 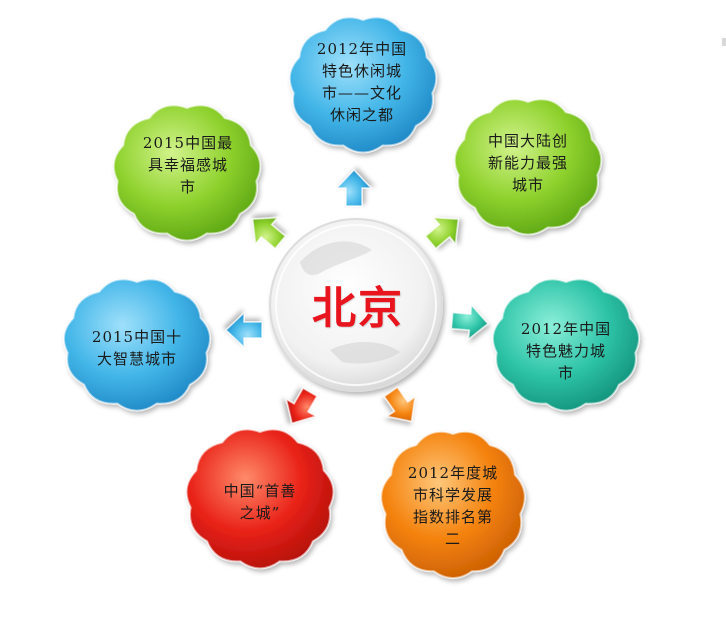 What do you see at coordinates (527, 141) in the screenshot?
I see `node-line: 中国大陆创` at bounding box center [527, 141].